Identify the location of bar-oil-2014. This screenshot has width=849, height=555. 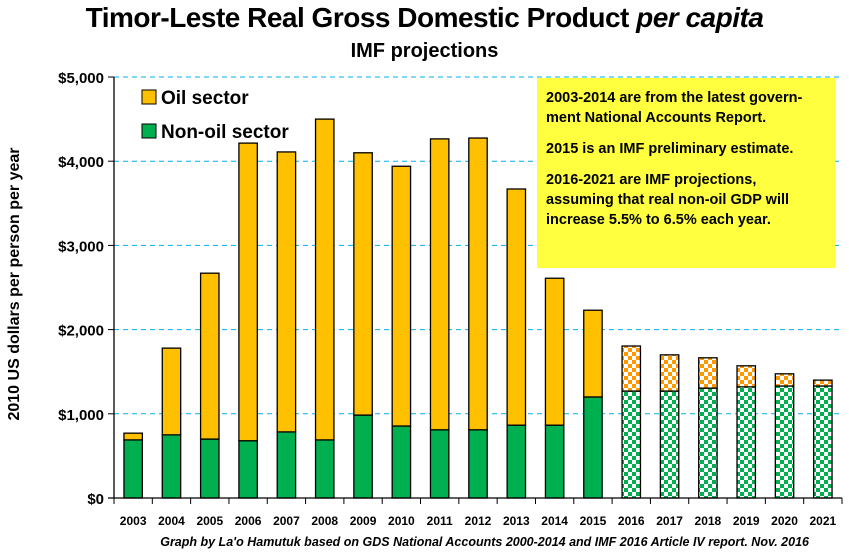
(554, 351).